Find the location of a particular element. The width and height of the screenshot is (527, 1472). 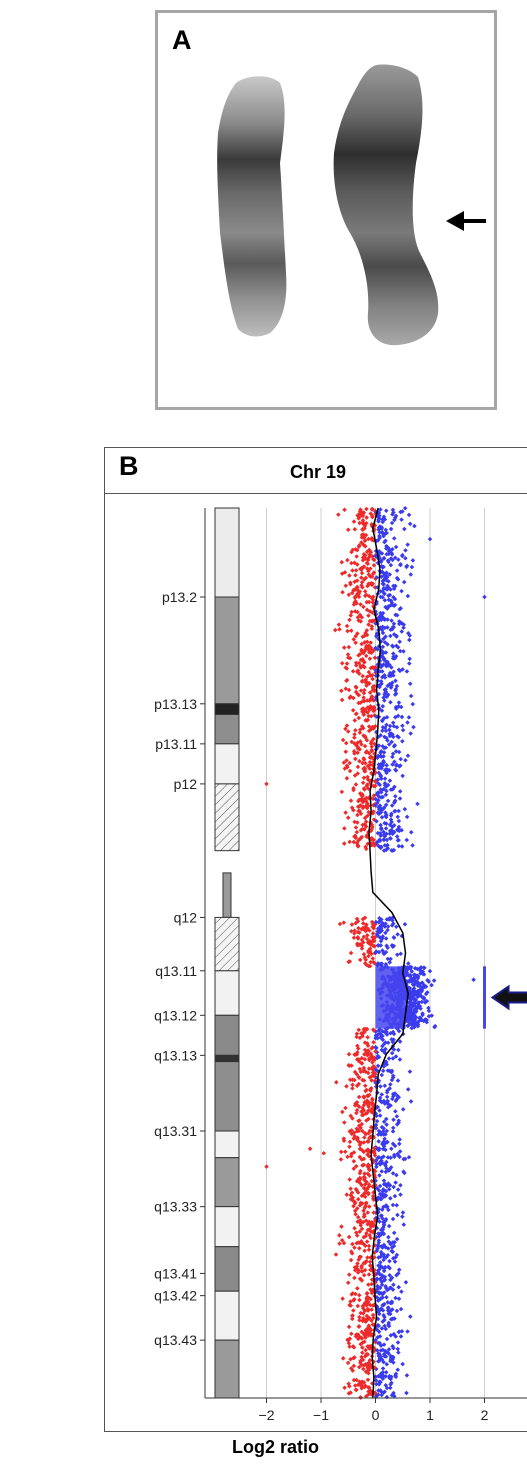

ideogram-band is located at coordinates (227, 895).